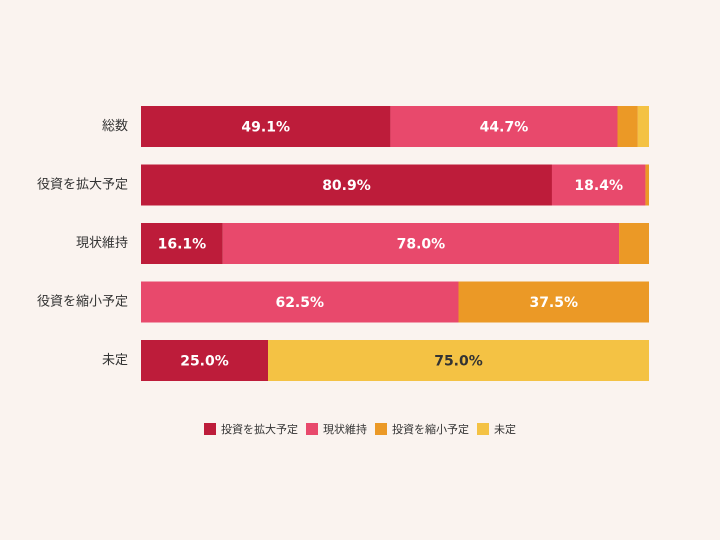 Image resolution: width=720 pixels, height=540 pixels. What do you see at coordinates (82, 302) in the screenshot?
I see `category-label: 役資を縮小予定` at bounding box center [82, 302].